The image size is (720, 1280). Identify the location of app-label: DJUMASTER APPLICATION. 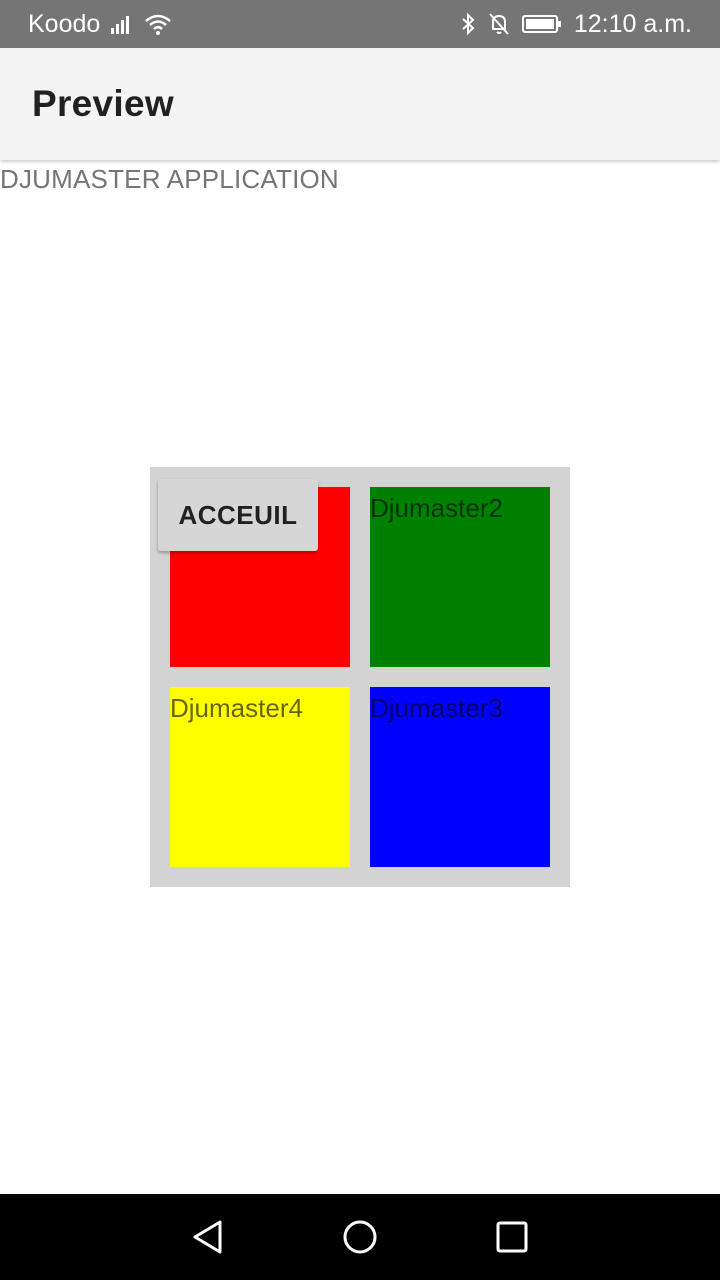
(169, 179).